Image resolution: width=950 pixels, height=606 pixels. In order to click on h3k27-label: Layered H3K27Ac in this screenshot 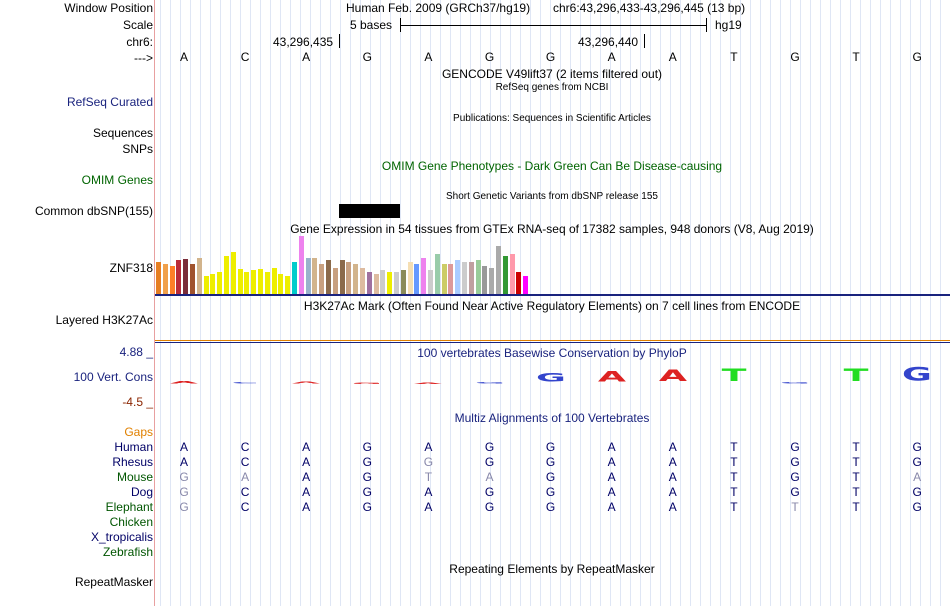, I will do `click(104, 320)`.